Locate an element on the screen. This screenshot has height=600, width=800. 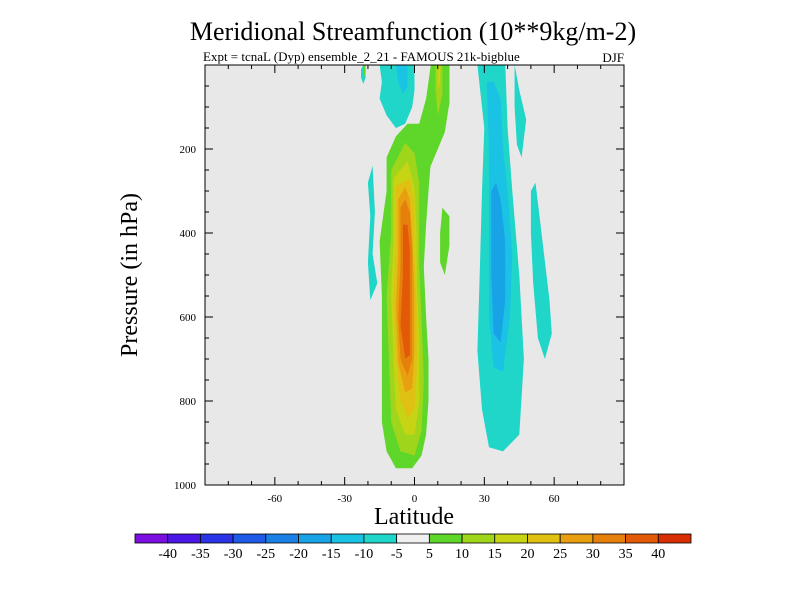
y-tick-label: 600 is located at coordinates (188, 318).